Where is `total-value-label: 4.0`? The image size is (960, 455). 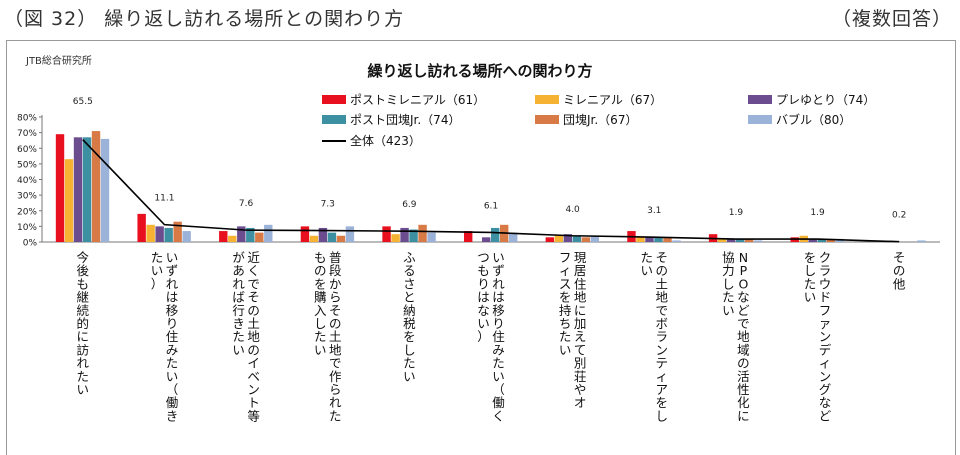
total-value-label: 4.0 is located at coordinates (572, 210).